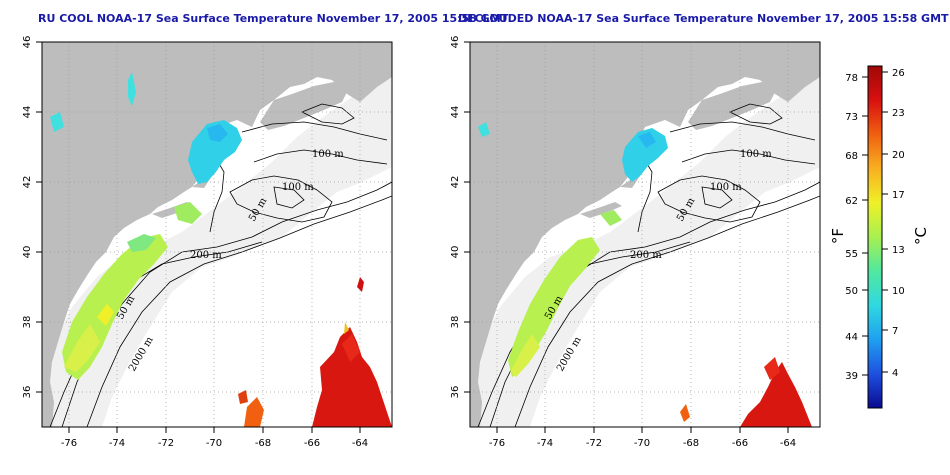  Describe the element at coordinates (851, 156) in the screenshot. I see `fahrenheit-tick: 68` at that location.